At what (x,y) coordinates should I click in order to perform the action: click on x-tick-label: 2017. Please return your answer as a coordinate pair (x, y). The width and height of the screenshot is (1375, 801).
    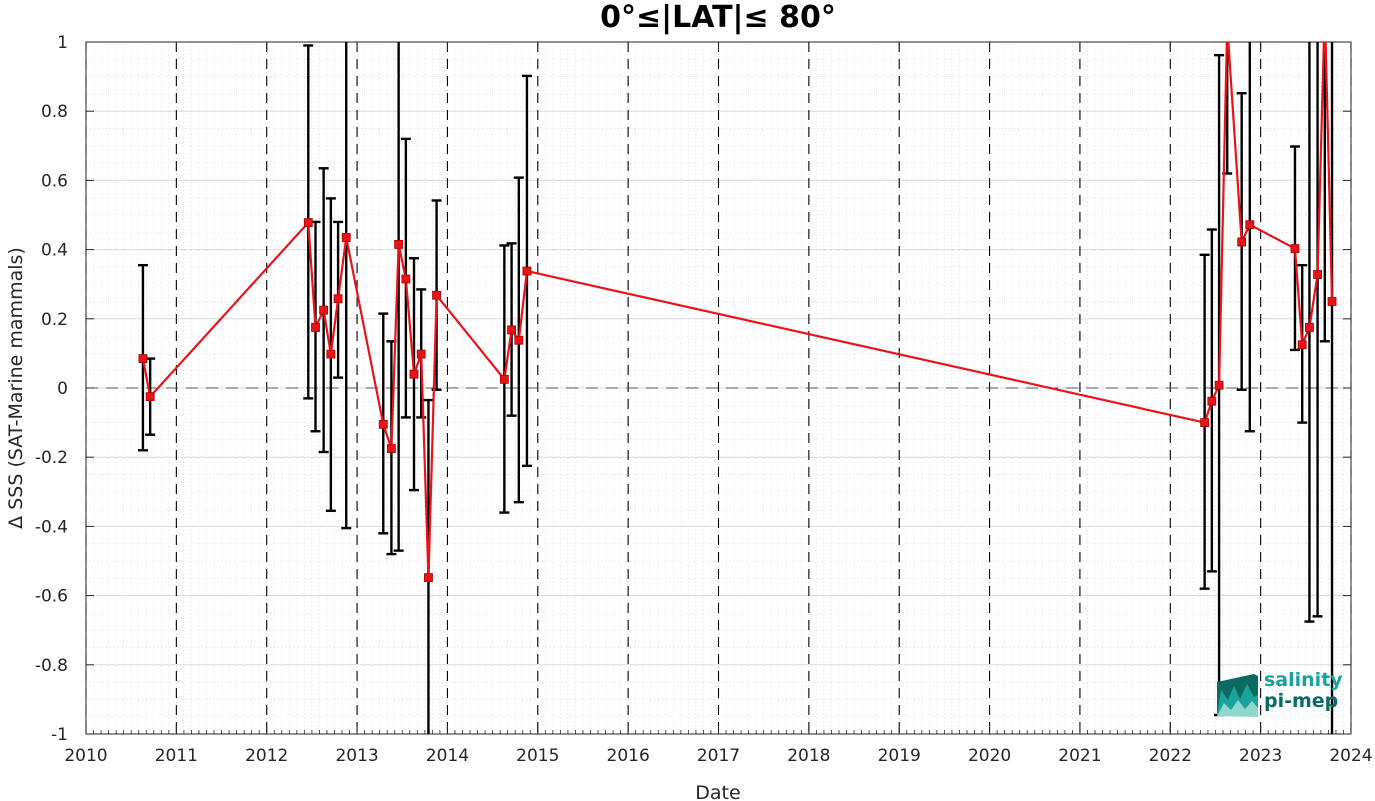
    Looking at the image, I should click on (718, 756).